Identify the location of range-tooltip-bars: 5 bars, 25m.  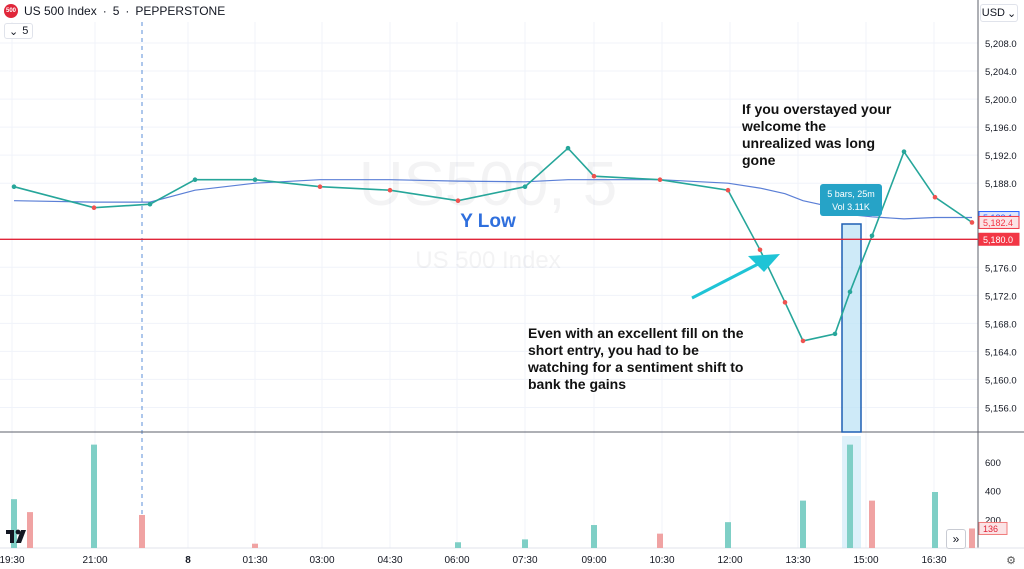
(851, 194).